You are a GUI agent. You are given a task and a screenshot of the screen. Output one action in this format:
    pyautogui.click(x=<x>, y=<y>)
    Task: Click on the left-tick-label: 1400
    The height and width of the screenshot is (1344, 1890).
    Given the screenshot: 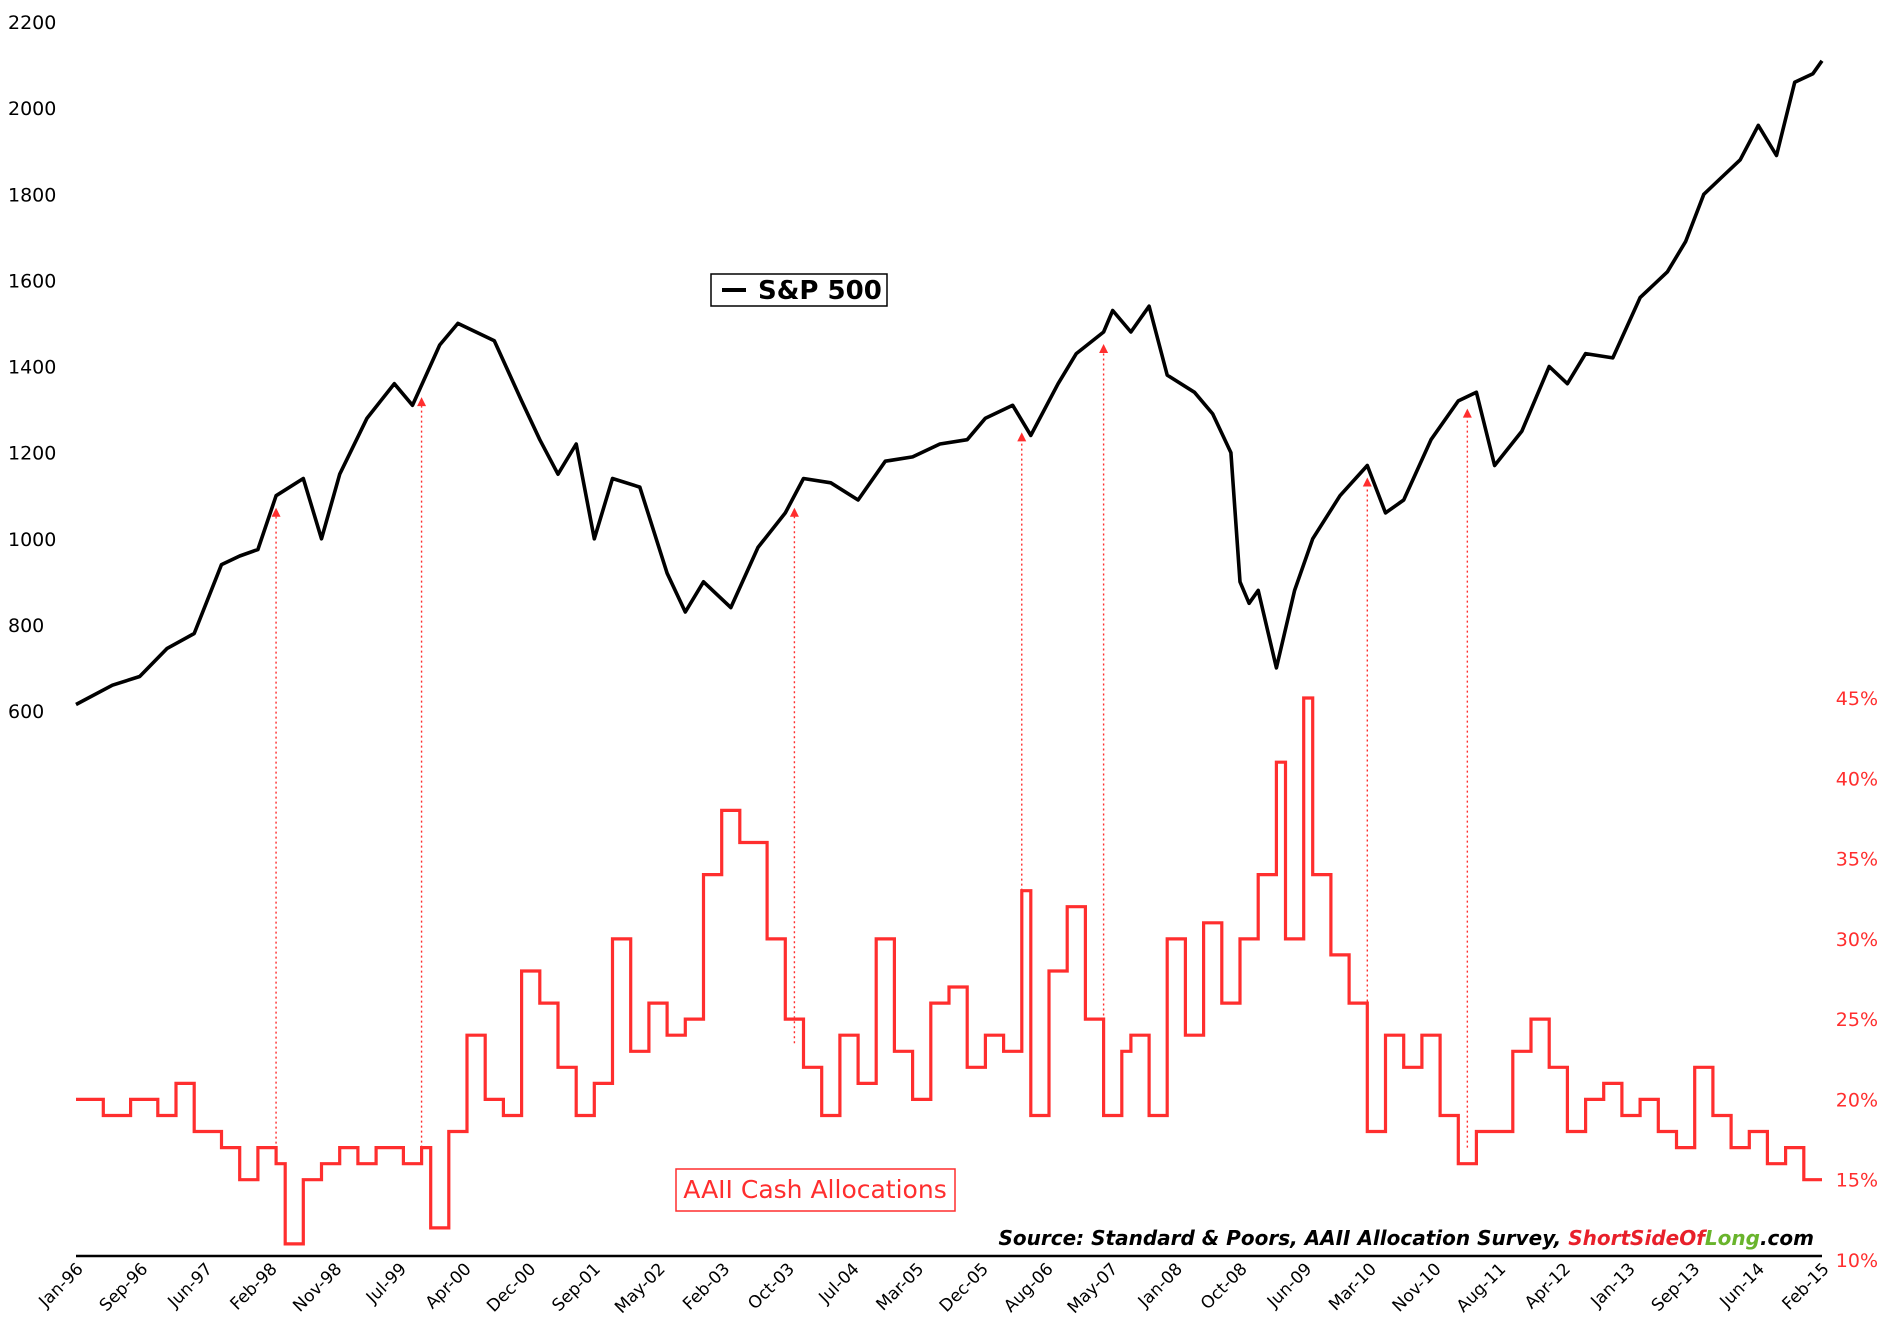 What is the action you would take?
    pyautogui.click(x=32, y=368)
    